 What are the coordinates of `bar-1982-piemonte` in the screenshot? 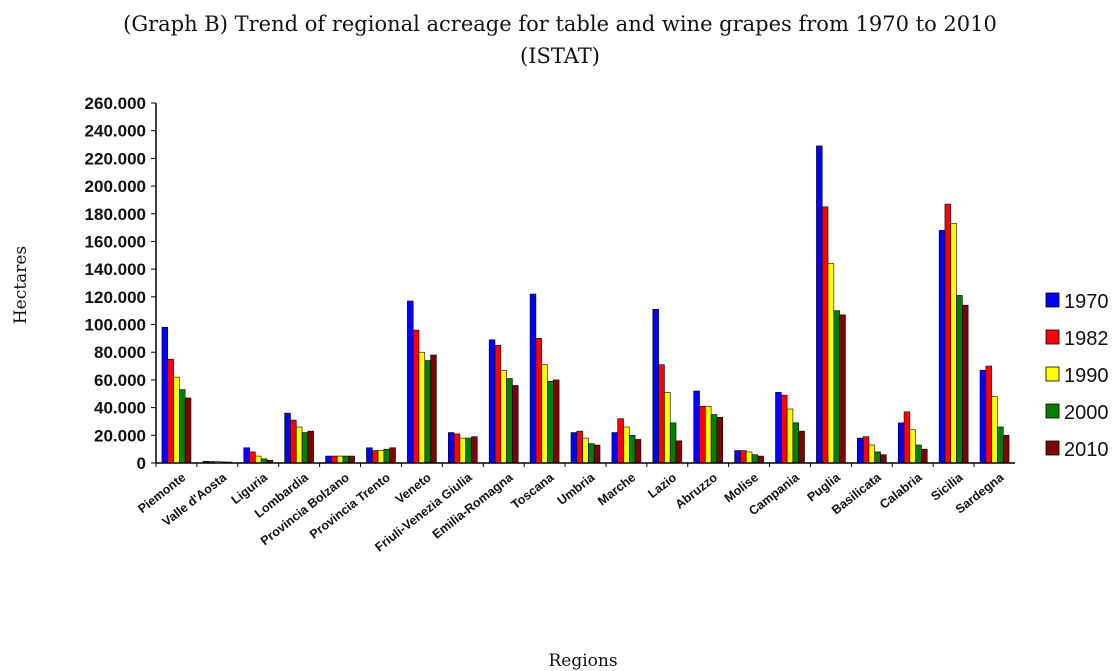 It's located at (170, 411).